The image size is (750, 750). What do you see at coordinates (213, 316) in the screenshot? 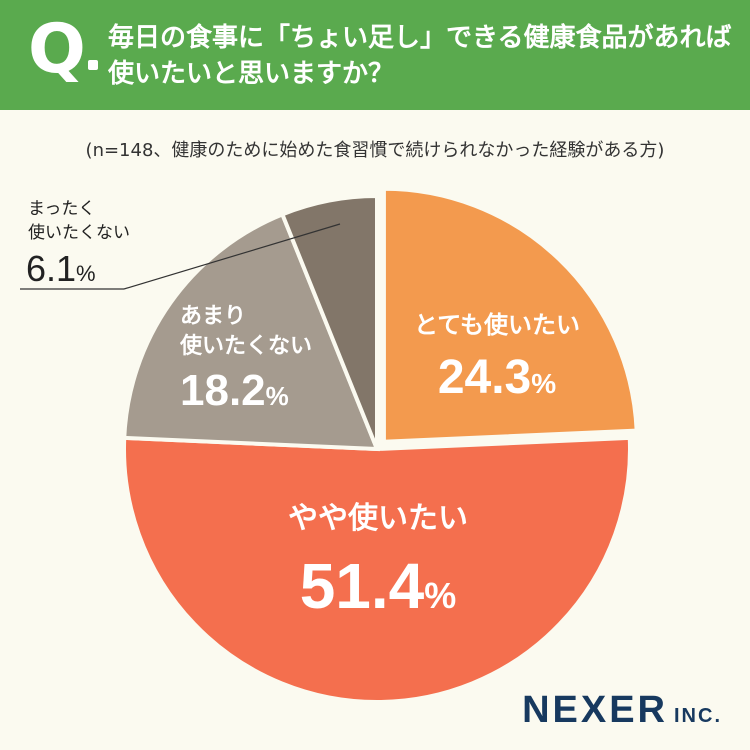
I see `slice-label-not-really-want-1: あまり` at bounding box center [213, 316].